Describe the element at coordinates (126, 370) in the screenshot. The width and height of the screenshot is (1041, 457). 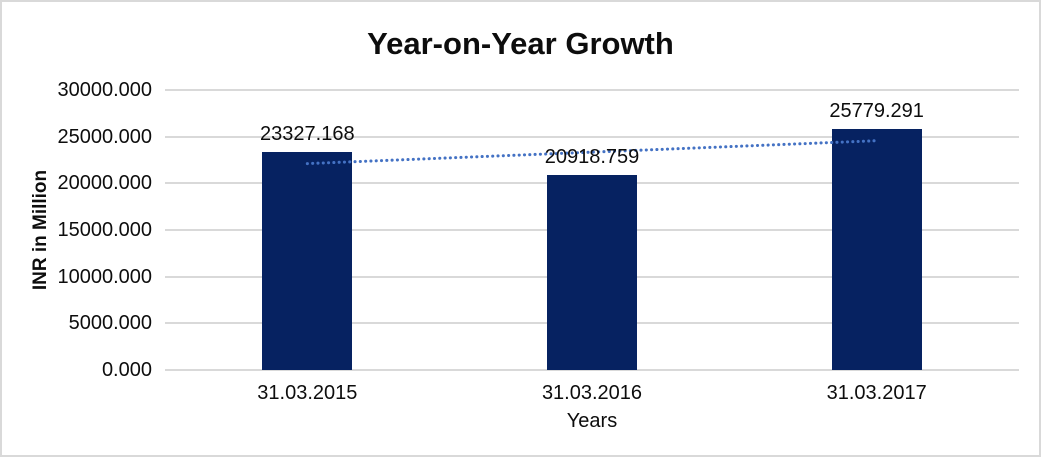
I see `y-tick-label: 0.000` at that location.